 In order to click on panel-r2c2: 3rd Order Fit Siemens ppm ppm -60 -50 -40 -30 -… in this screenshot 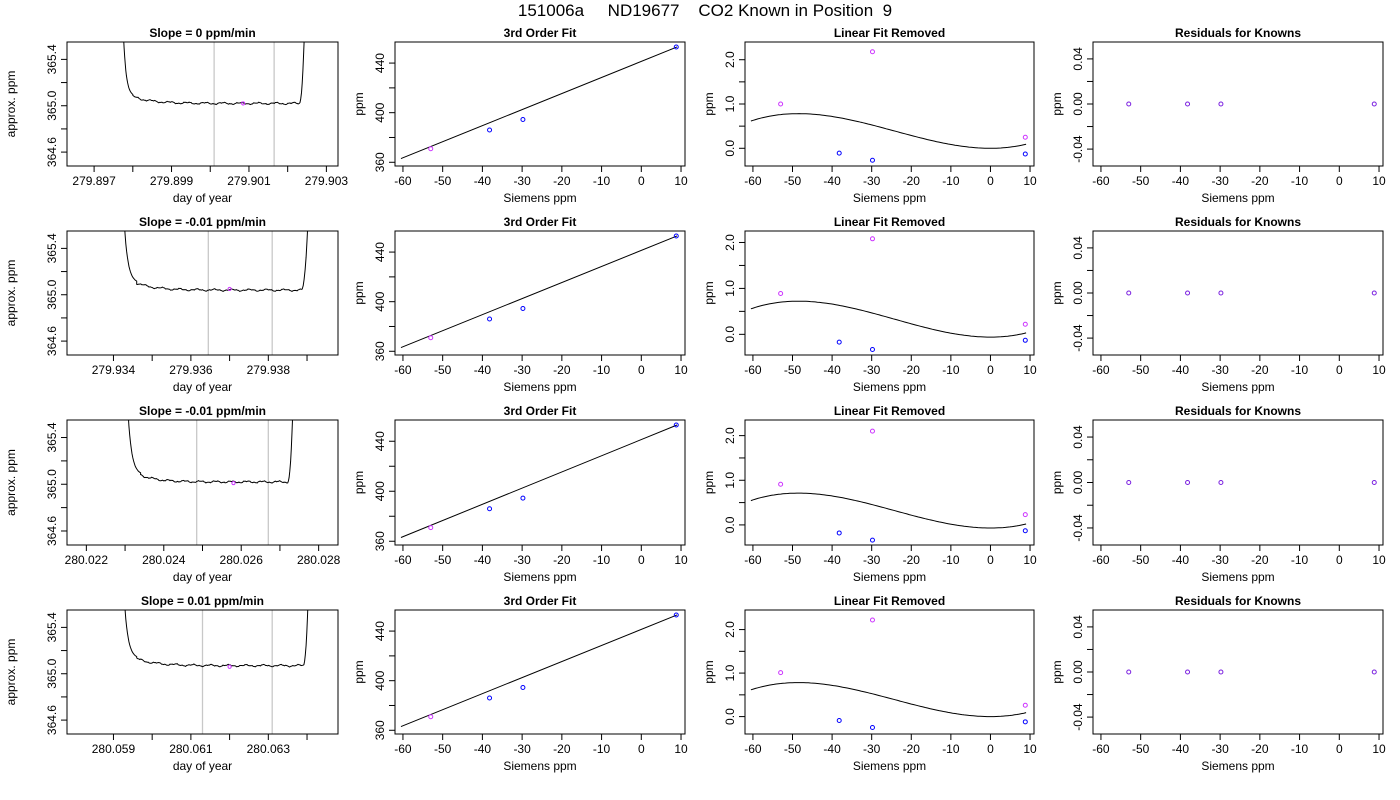, I will do `click(520, 304)`.